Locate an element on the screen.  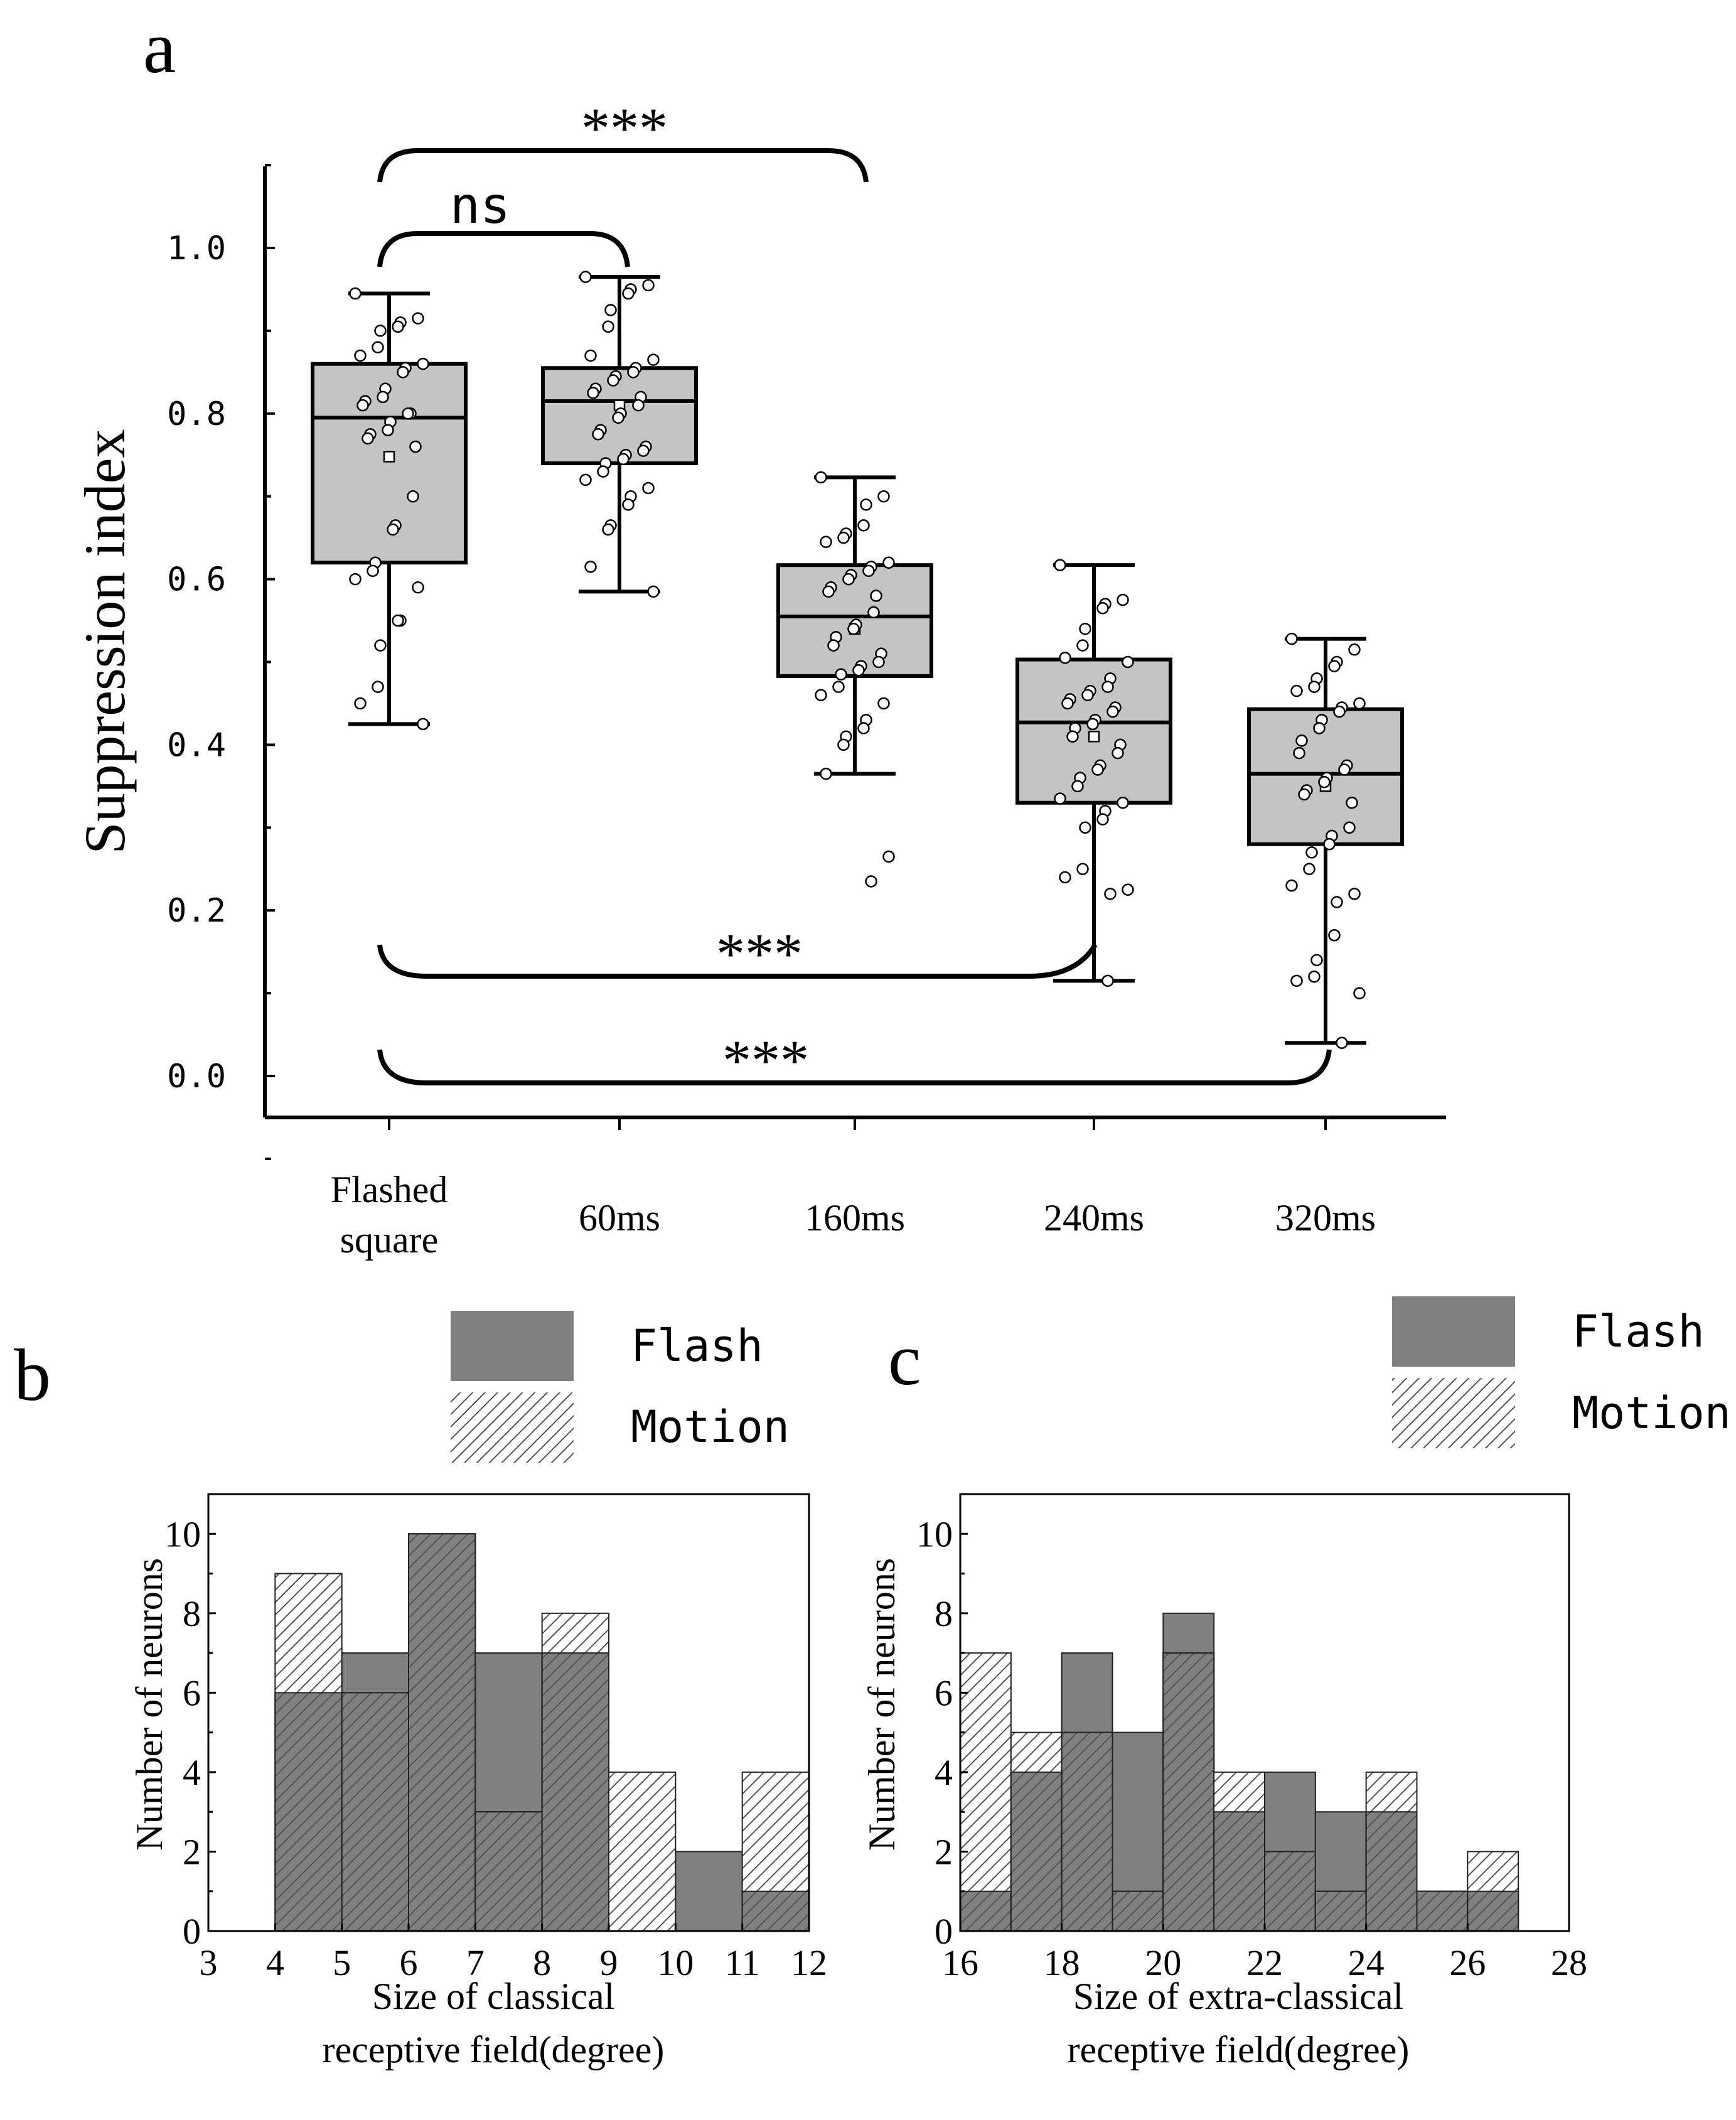
x-tick-label: 20 is located at coordinates (1163, 1962).